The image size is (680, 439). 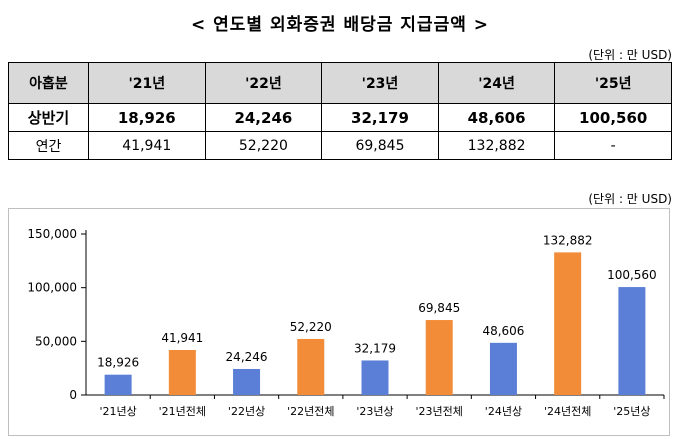 What do you see at coordinates (439, 308) in the screenshot?
I see `data-label: 69,845` at bounding box center [439, 308].